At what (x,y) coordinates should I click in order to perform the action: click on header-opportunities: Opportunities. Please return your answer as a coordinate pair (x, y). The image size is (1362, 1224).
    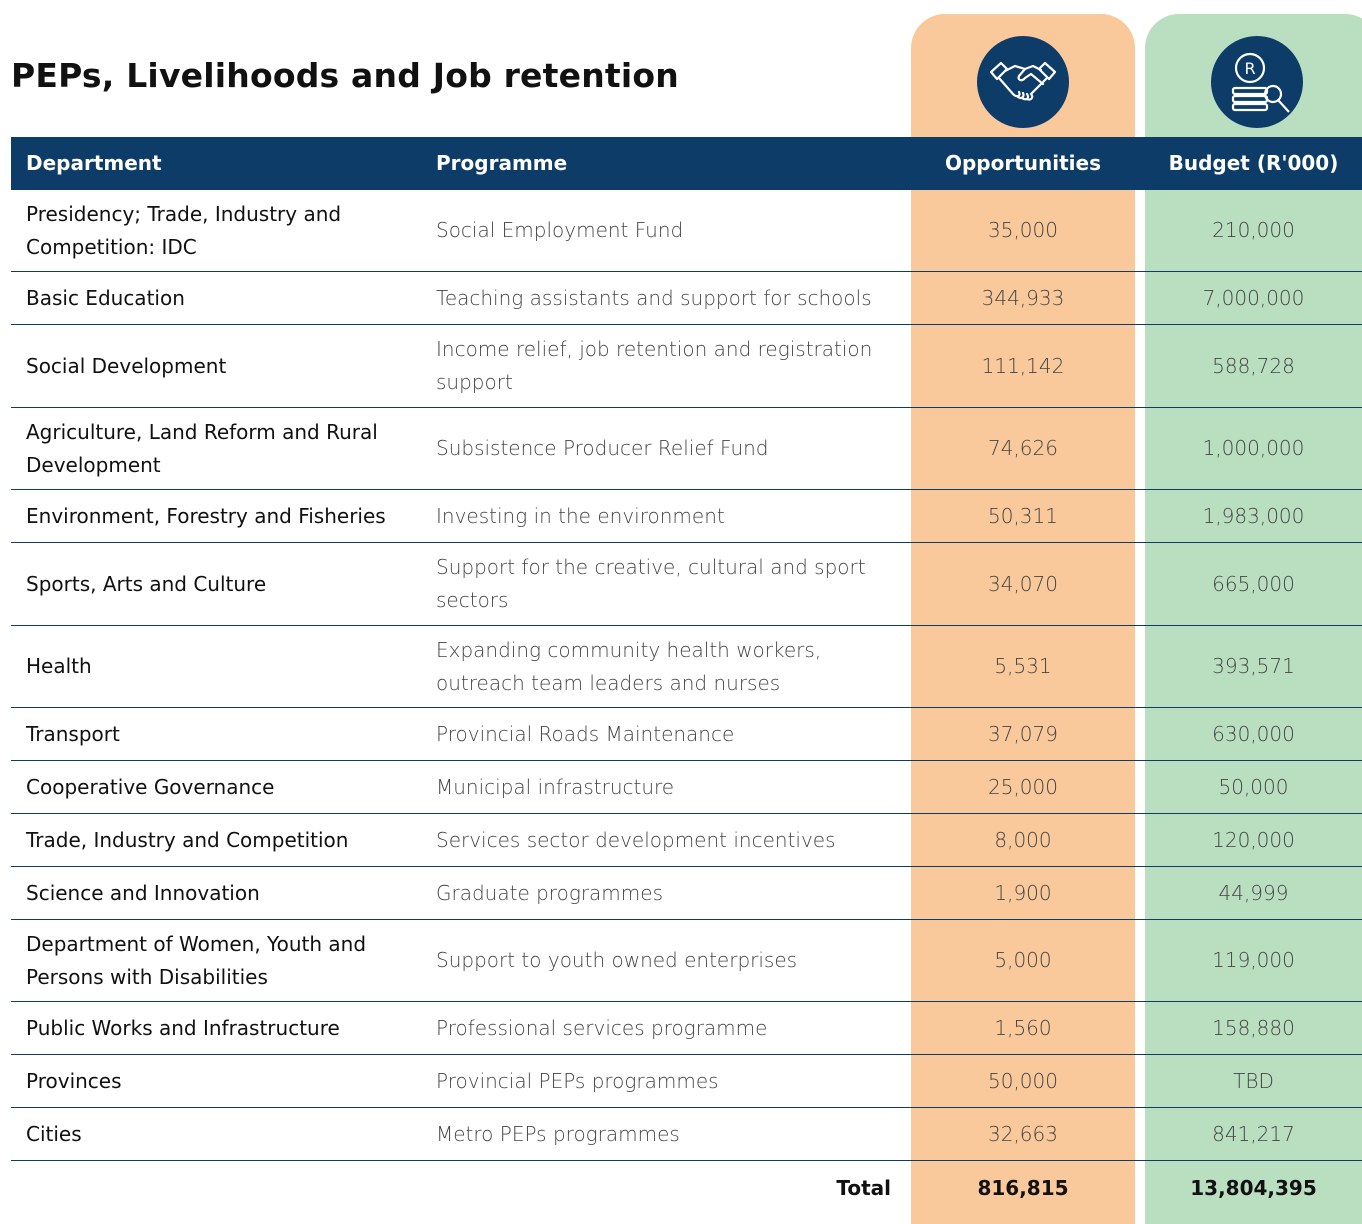
    Looking at the image, I should click on (1022, 163).